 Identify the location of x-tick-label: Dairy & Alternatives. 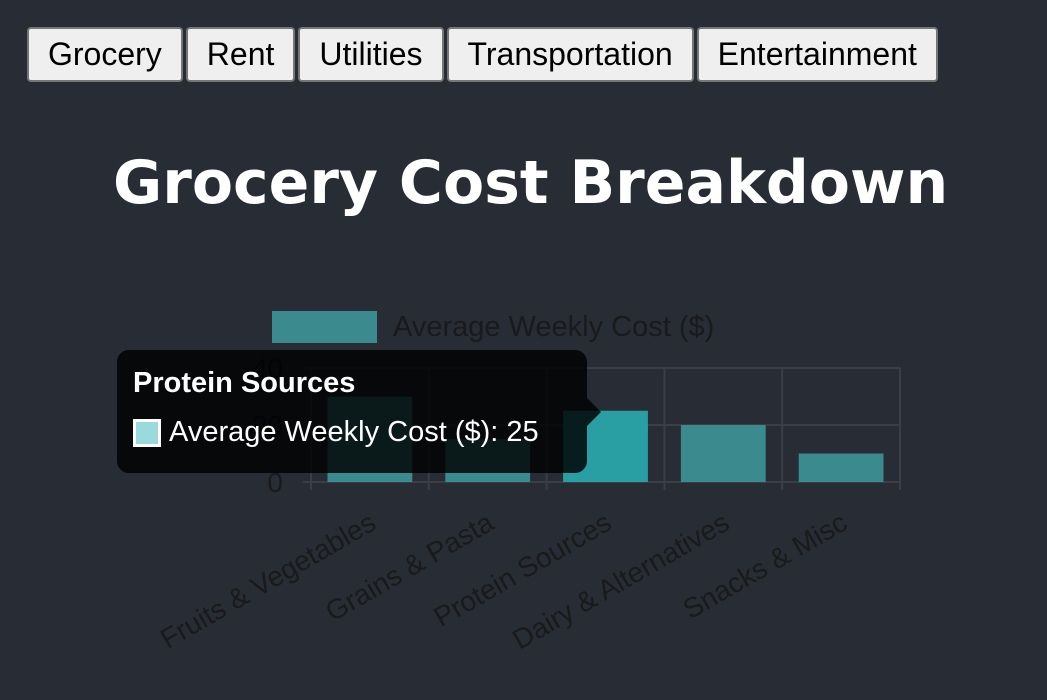
(620, 580).